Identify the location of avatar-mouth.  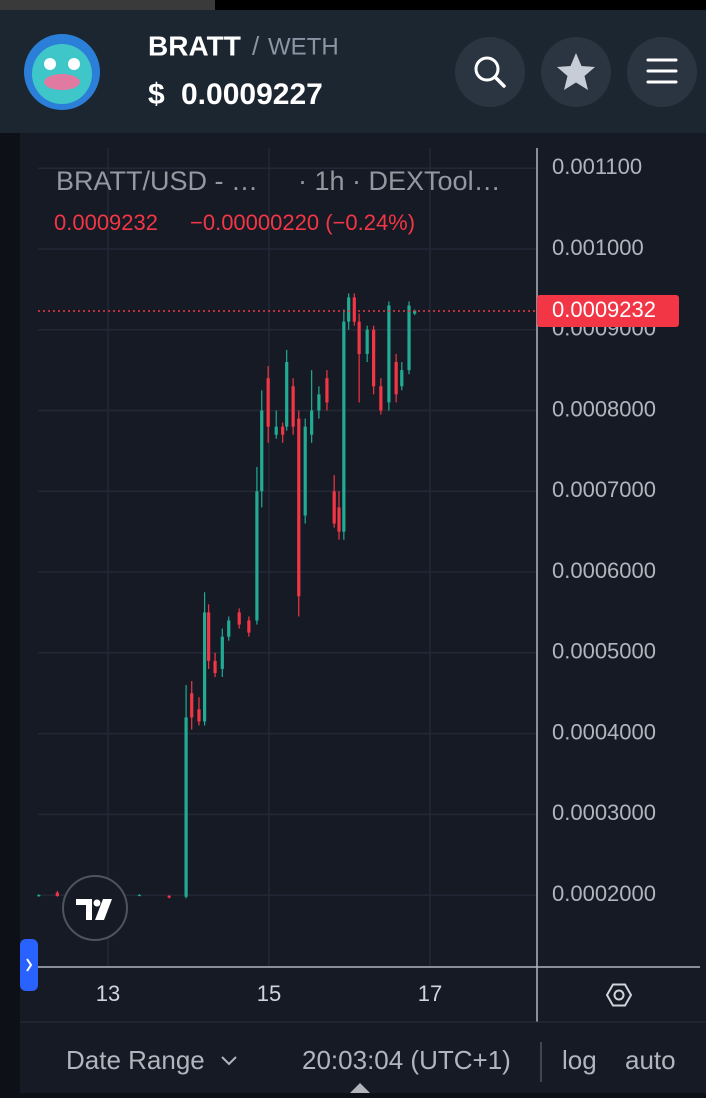
(62, 82).